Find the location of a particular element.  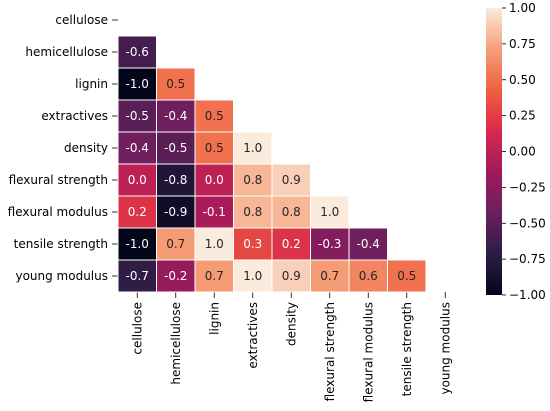

cell-value-label: -0.7 is located at coordinates (137, 276).